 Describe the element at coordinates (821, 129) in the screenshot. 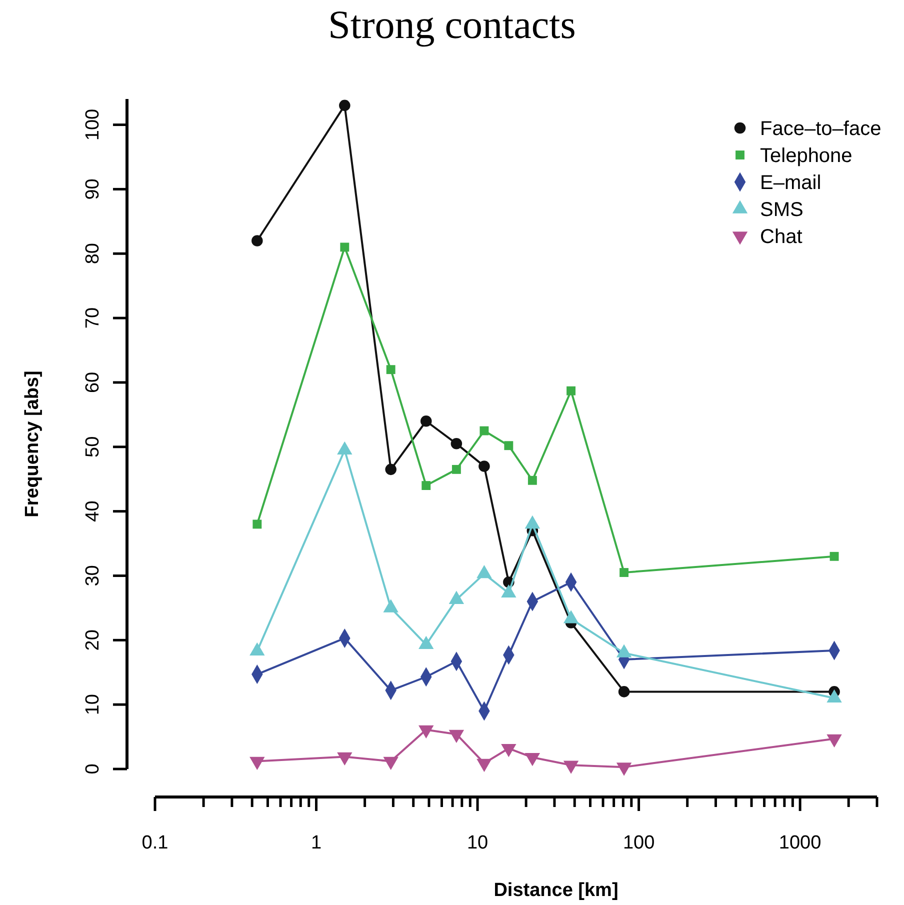

I see `legend-label: Face–to–face` at that location.